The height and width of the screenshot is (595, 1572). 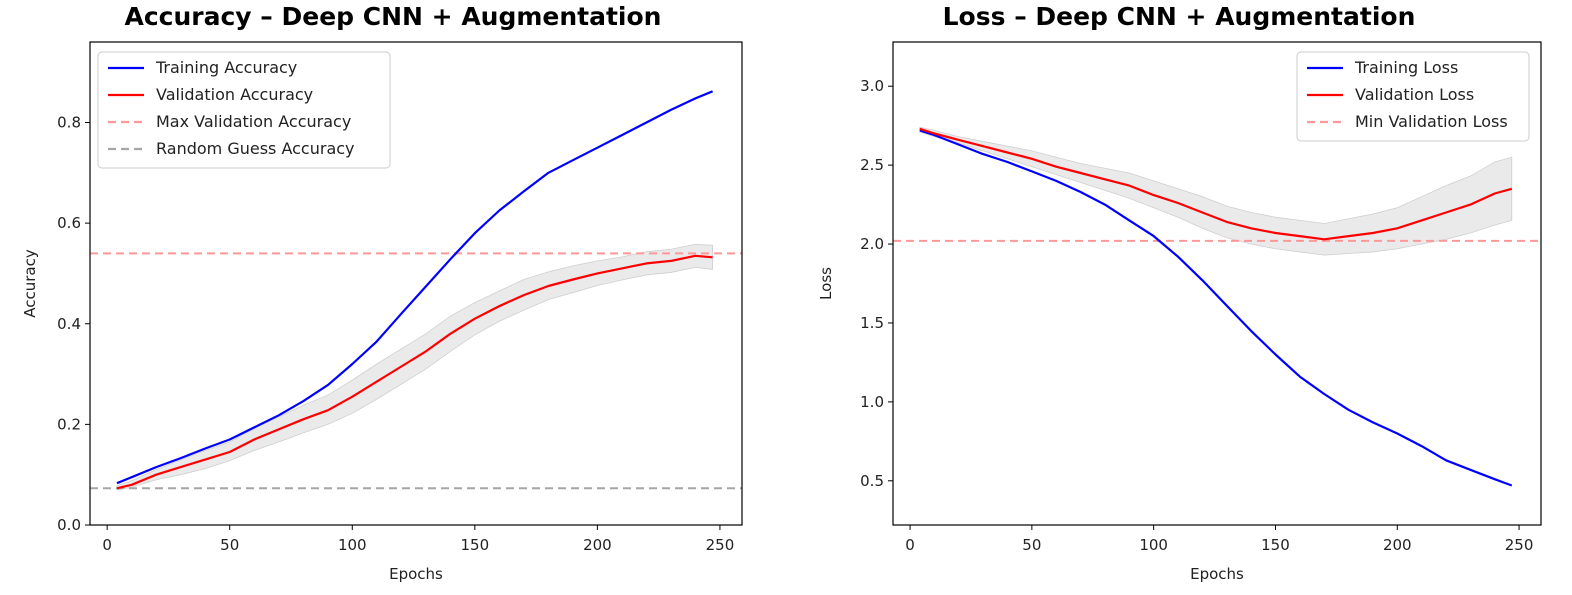 I want to click on y-tick-label: 0.6, so click(x=69, y=223).